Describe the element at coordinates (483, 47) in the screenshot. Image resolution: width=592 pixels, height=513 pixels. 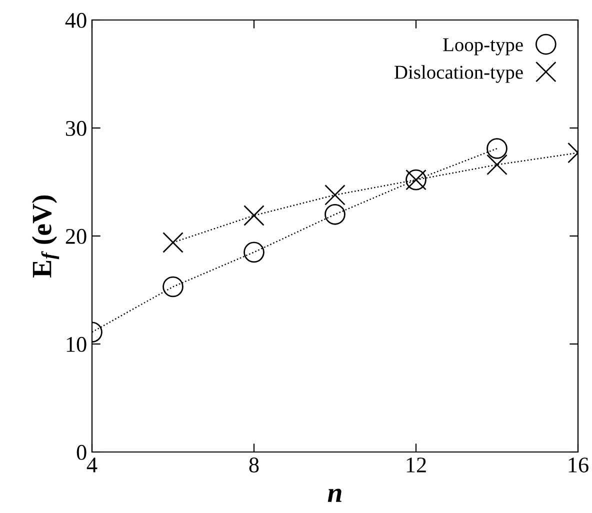
I see `legend-label: Loop-type` at that location.